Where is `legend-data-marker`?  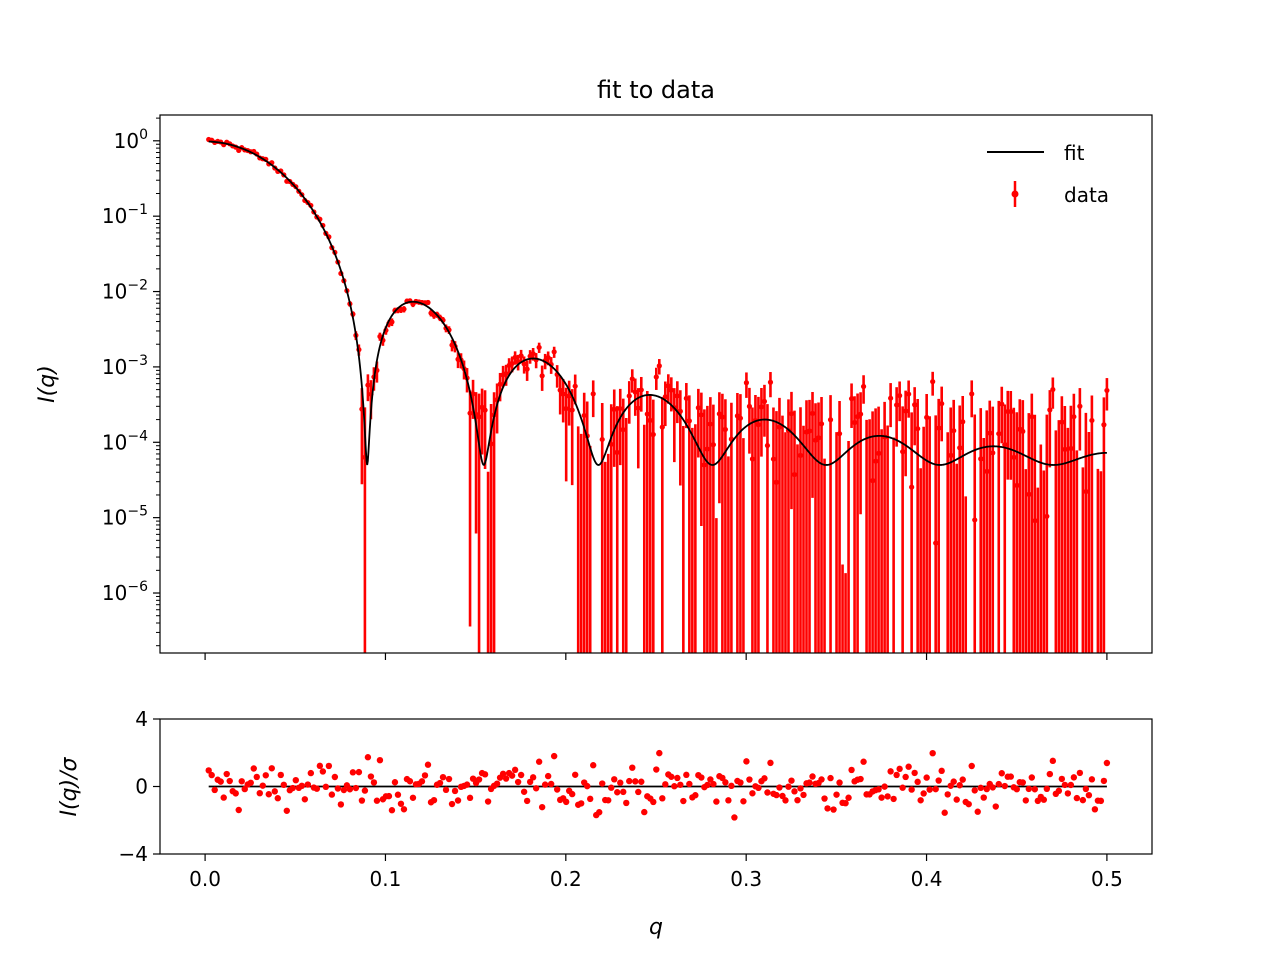 legend-data-marker is located at coordinates (1015, 194).